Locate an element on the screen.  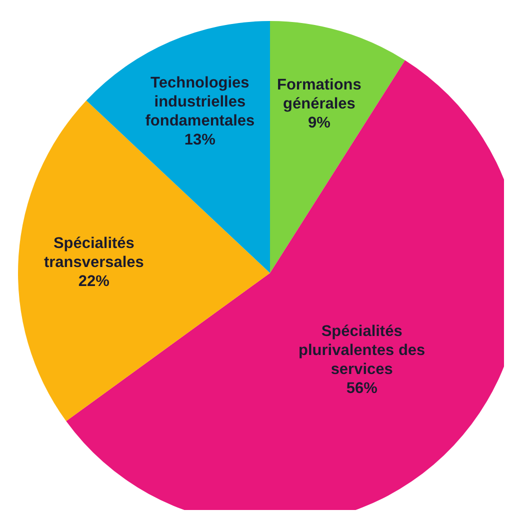
slice-label: Technologies industrielles fondamentales is located at coordinates (200, 102).